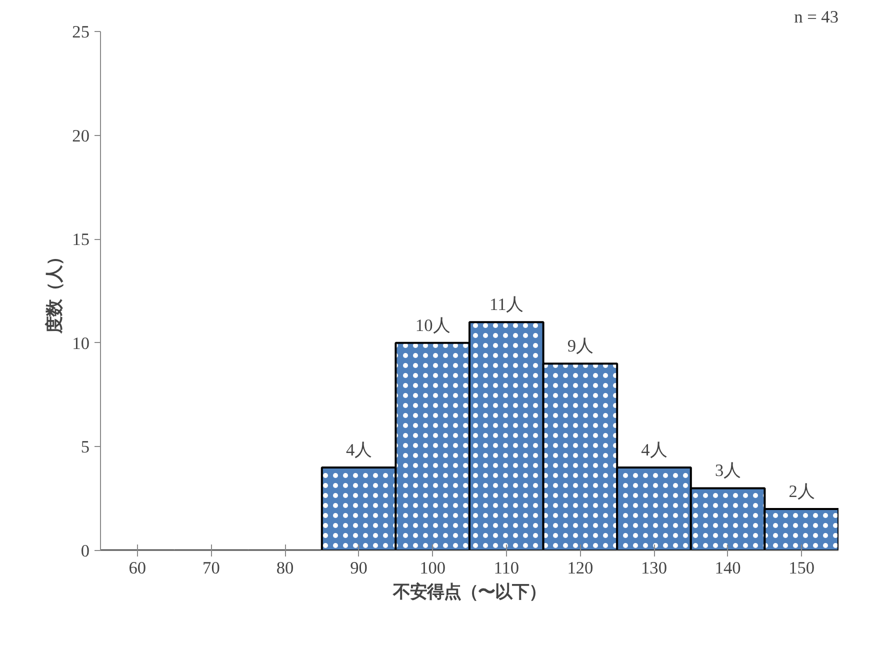  What do you see at coordinates (137, 568) in the screenshot?
I see `x-tick-label: 60` at bounding box center [137, 568].